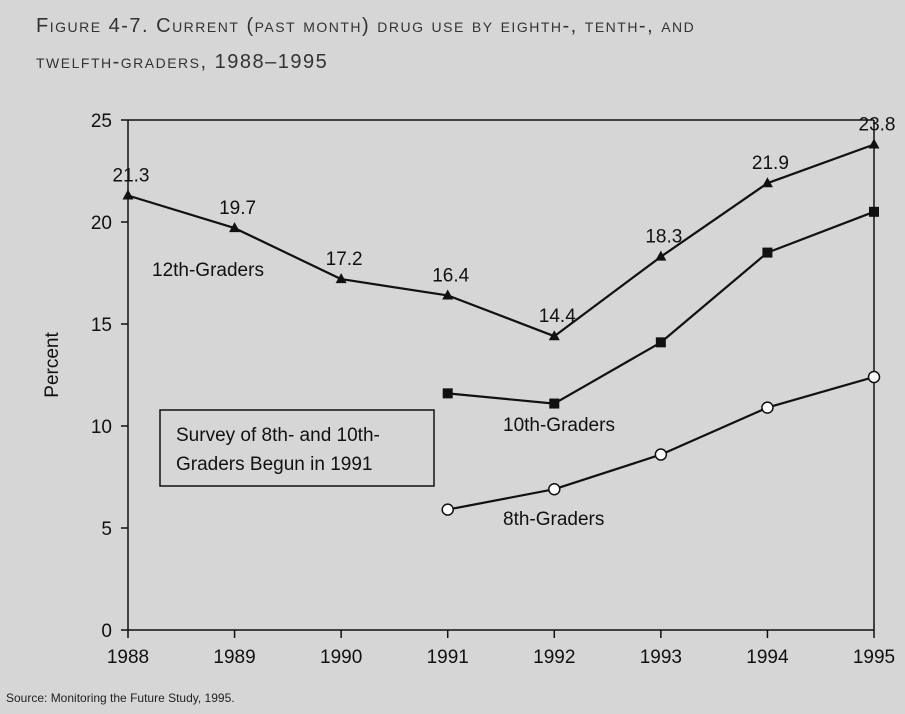 This screenshot has height=714, width=905. Describe the element at coordinates (557, 316) in the screenshot. I see `data-label: 14.4` at that location.